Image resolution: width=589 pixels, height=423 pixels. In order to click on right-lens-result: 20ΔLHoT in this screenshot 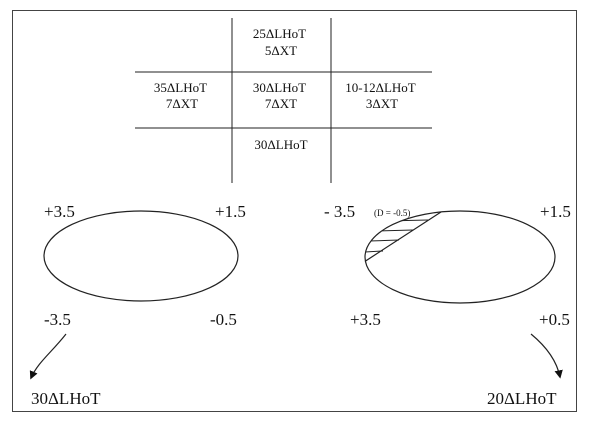, I will do `click(522, 398)`.